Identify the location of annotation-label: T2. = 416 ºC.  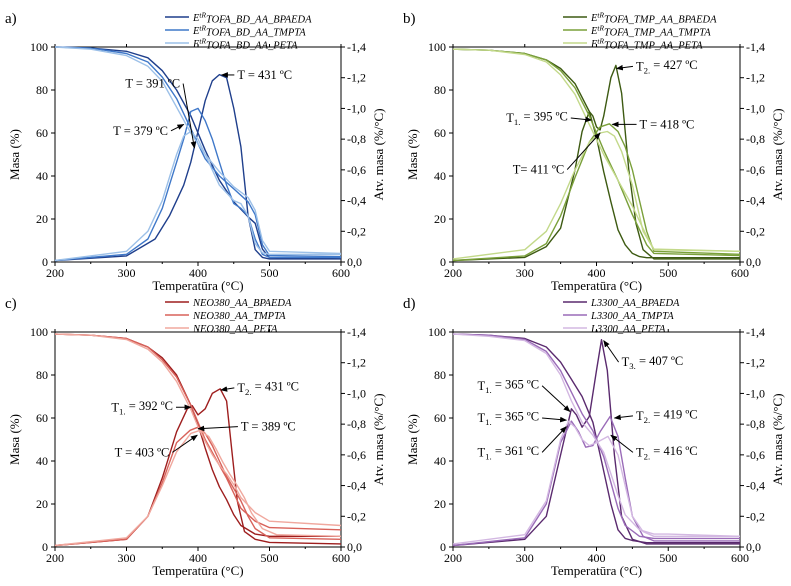
(667, 452).